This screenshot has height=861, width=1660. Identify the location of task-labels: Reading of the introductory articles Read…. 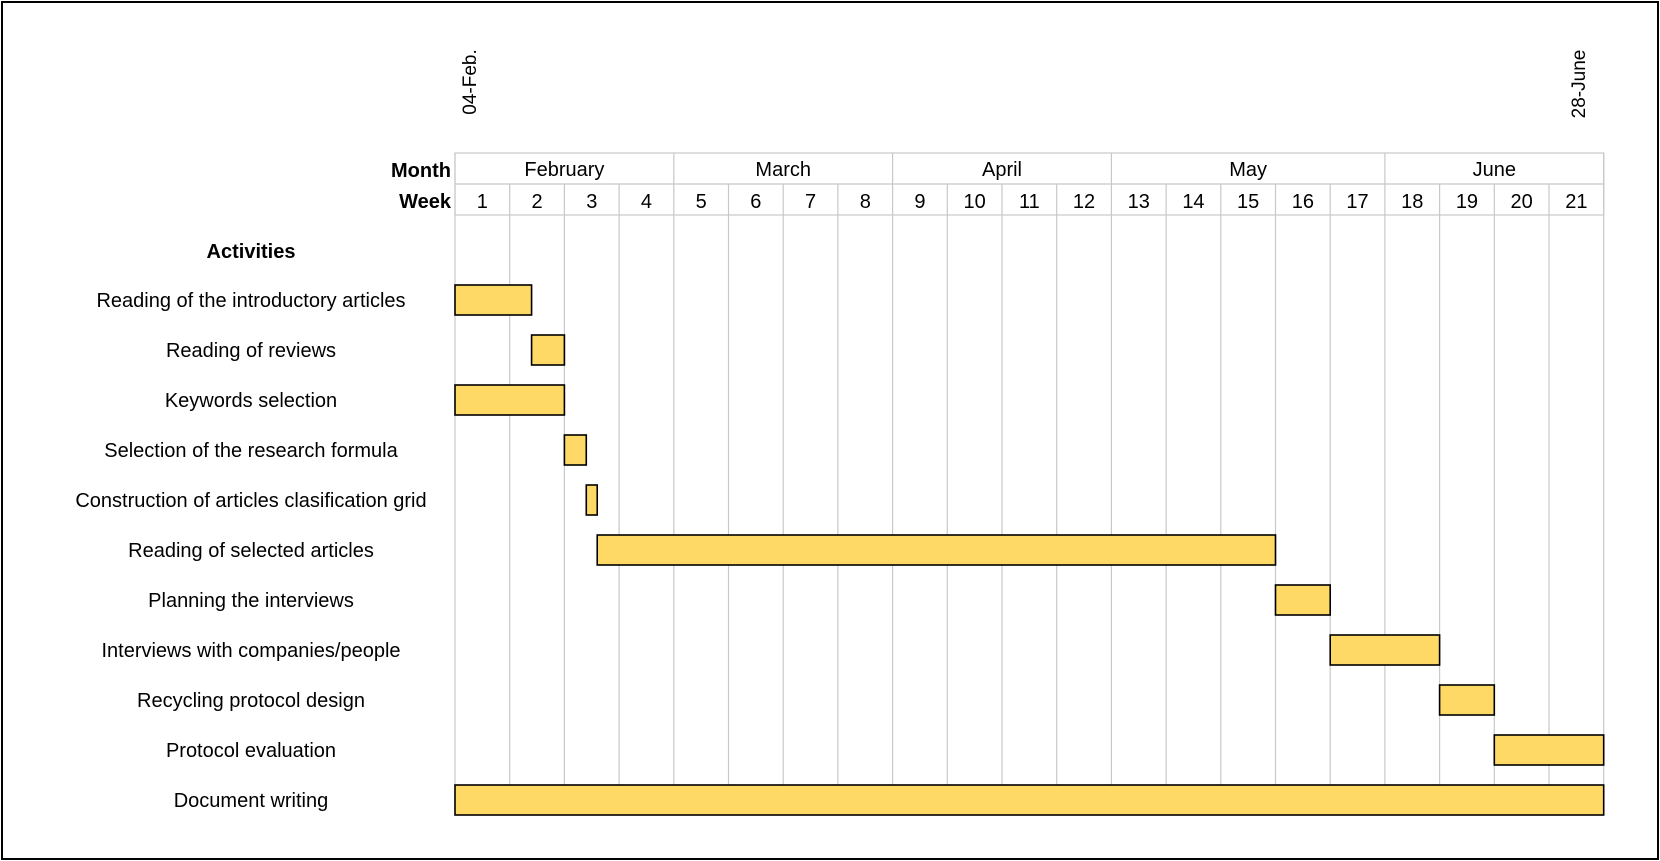
(250, 551).